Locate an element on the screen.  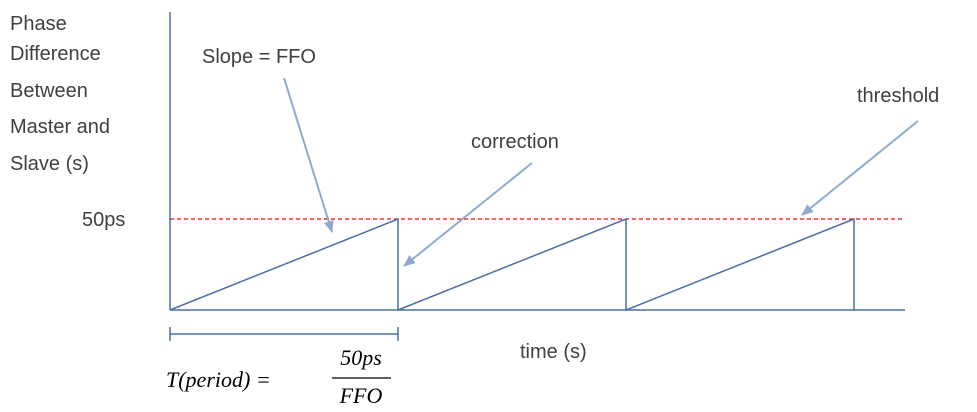
y-axis-label-line-3: Between is located at coordinates (49, 91).